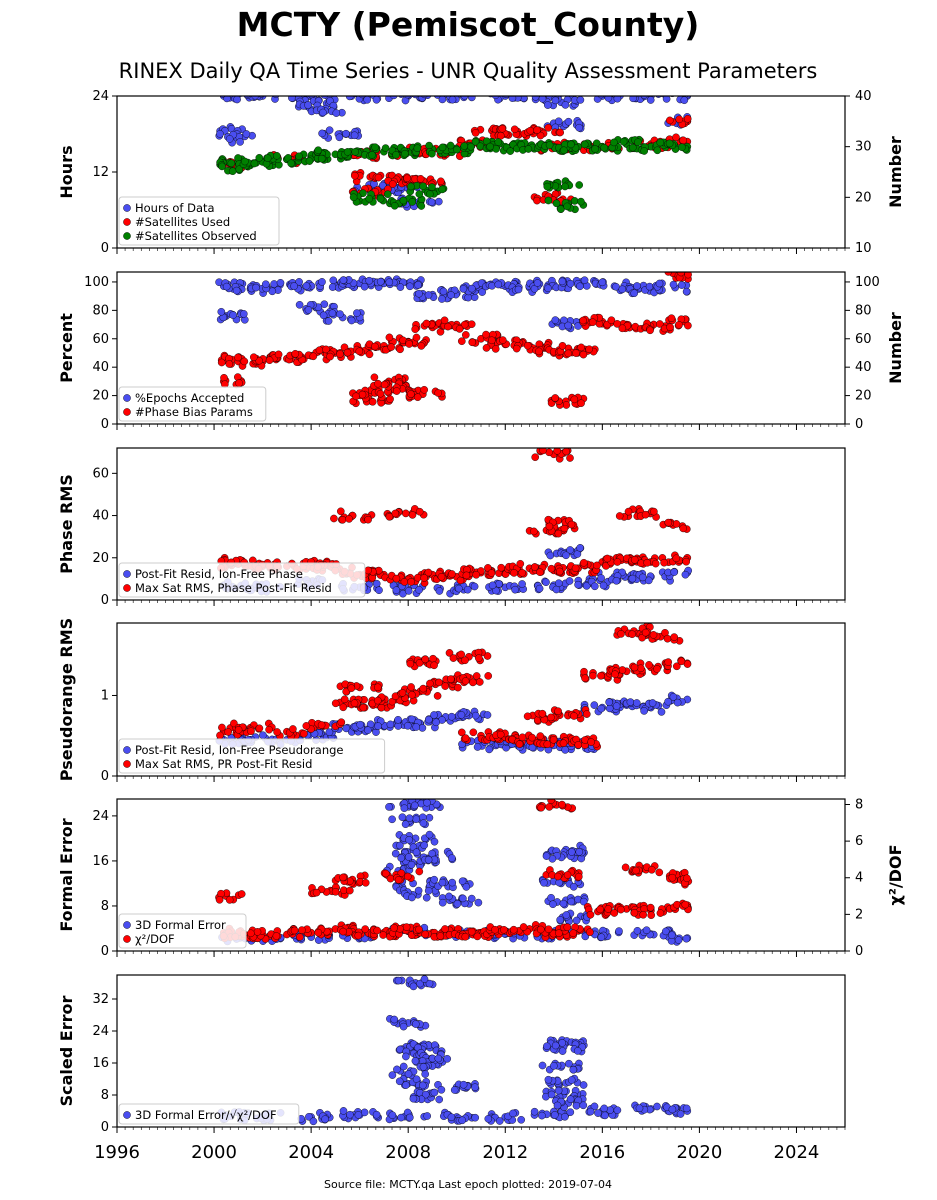 This screenshot has height=1200, width=937. Describe the element at coordinates (408, 1152) in the screenshot. I see `x-tick-label: 2008` at that location.